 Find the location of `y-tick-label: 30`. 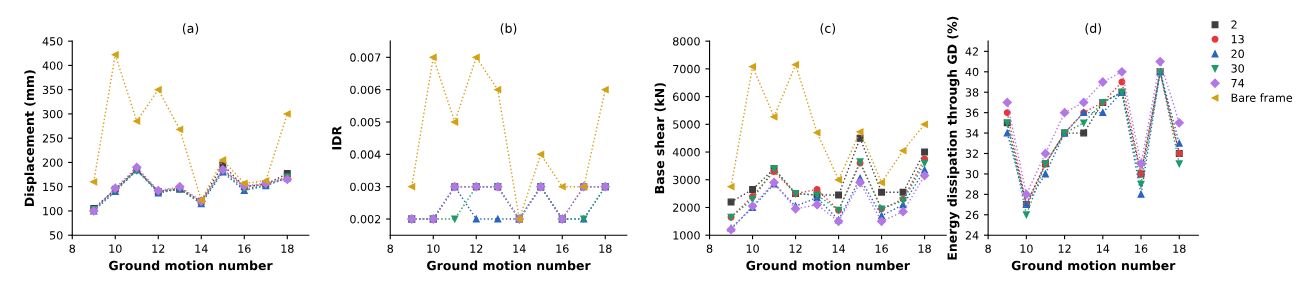

y-tick-label: 30 is located at coordinates (972, 174).